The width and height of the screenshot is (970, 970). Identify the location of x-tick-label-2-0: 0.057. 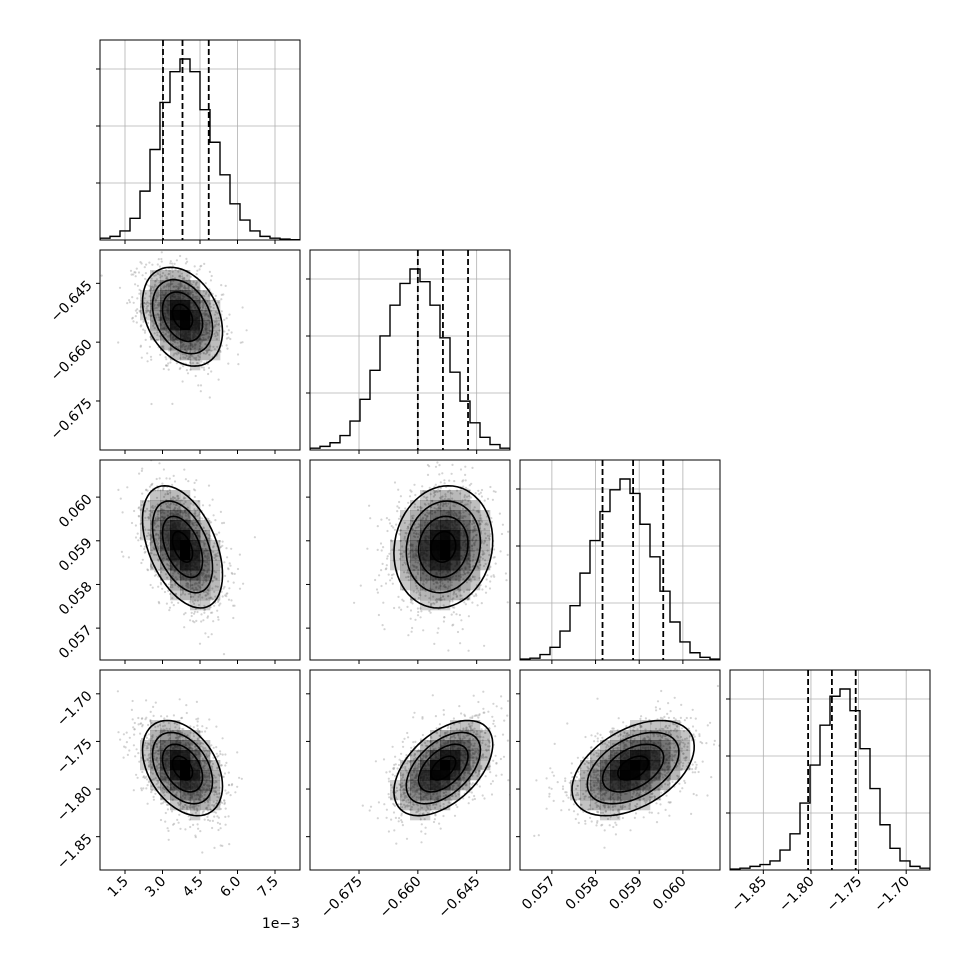
(539, 894).